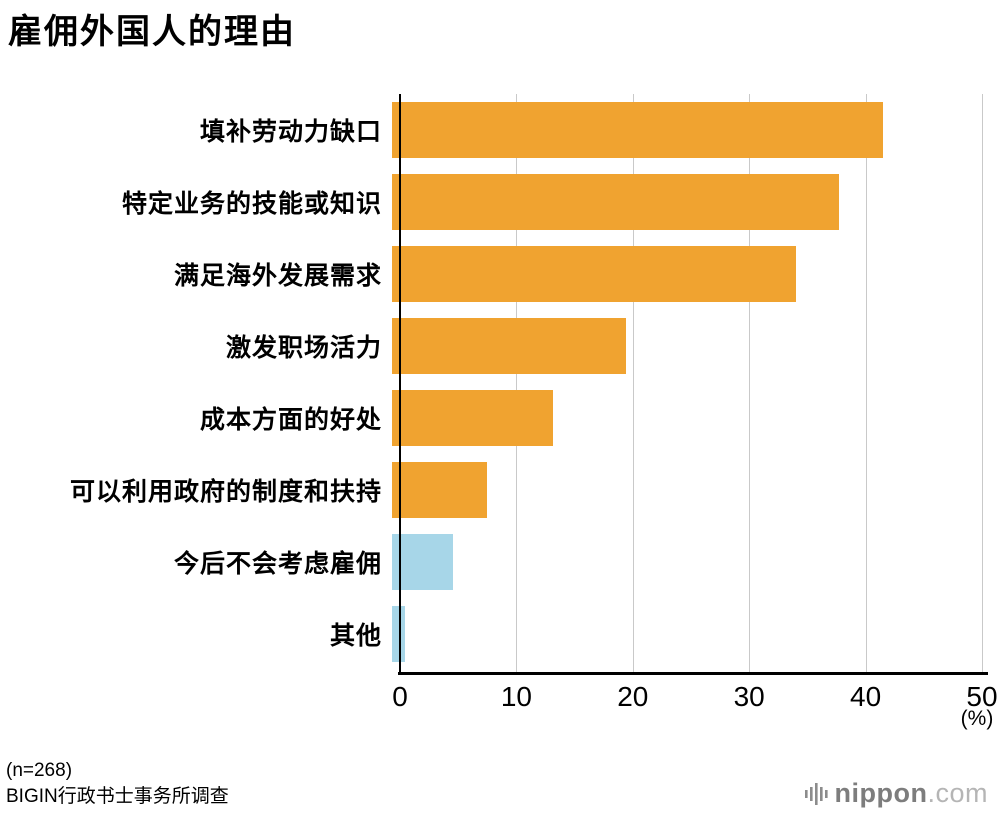  I want to click on bar-row: 成本方面的好处, so click(500, 418).